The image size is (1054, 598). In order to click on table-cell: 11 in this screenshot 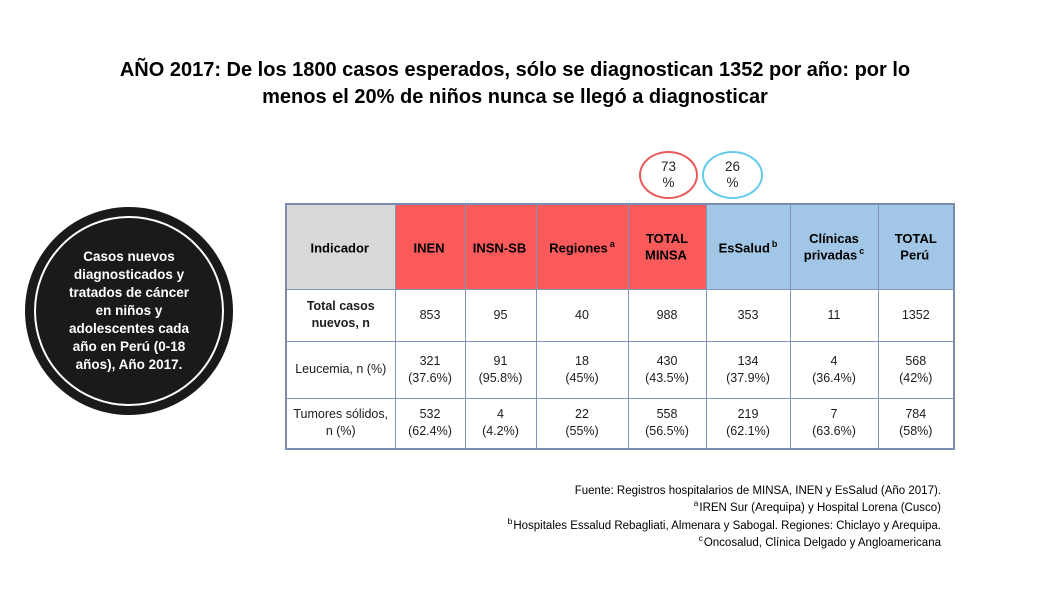, I will do `click(834, 315)`.